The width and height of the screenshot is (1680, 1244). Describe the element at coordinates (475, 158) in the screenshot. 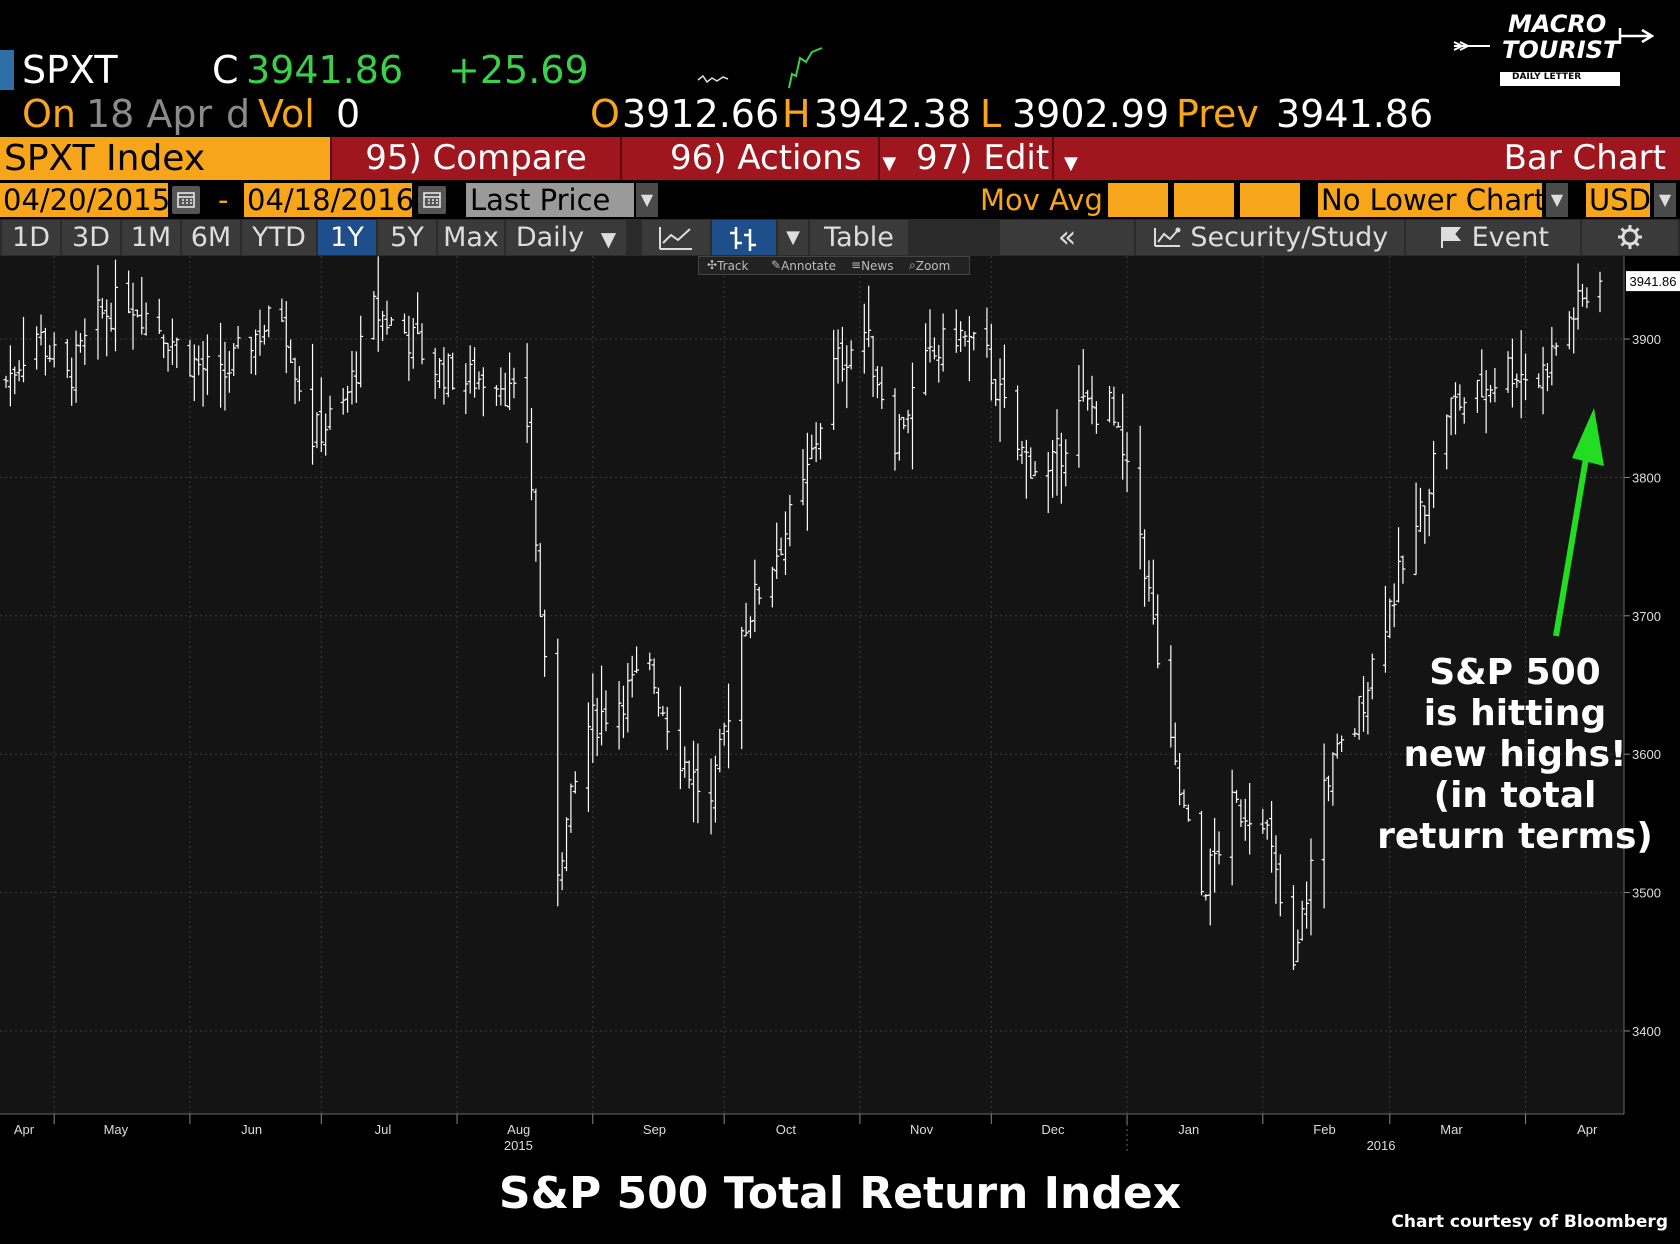

I see `compare-button: 95) Compare` at that location.